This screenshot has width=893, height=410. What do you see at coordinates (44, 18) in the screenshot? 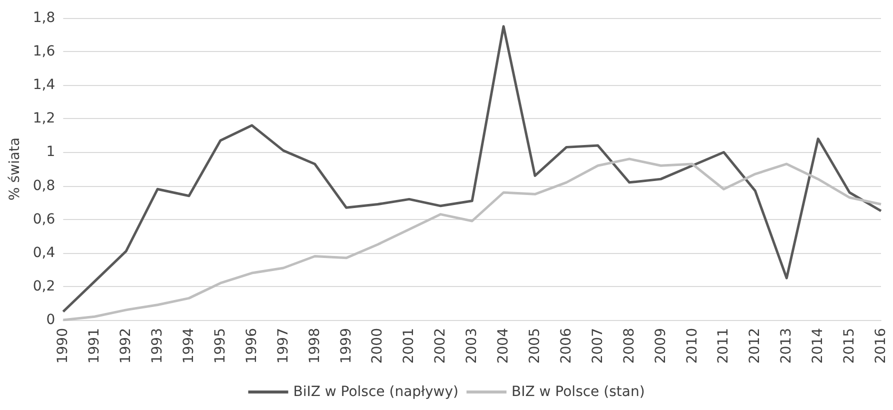
I see `y-tick-label: 1,8` at bounding box center [44, 18].